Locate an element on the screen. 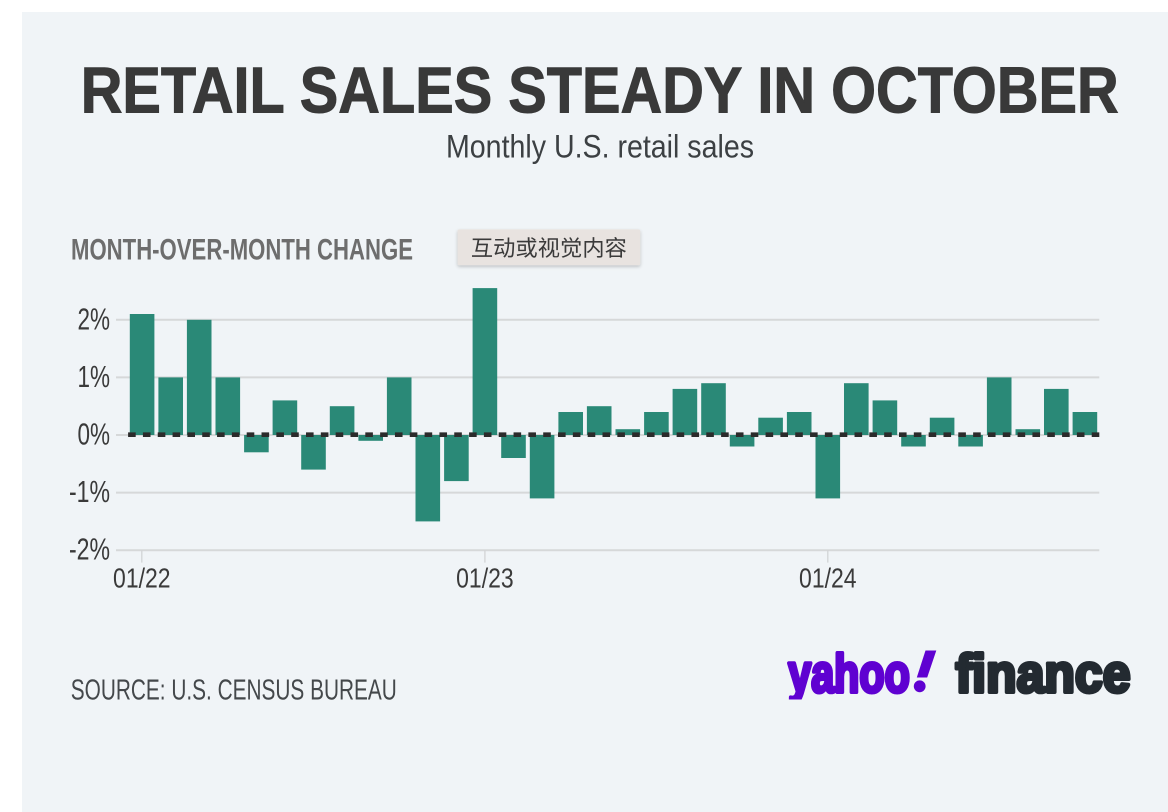 This screenshot has height=812, width=1168. svg-text: SOURCE: U.S. CENSUS BUREAU is located at coordinates (234, 691).